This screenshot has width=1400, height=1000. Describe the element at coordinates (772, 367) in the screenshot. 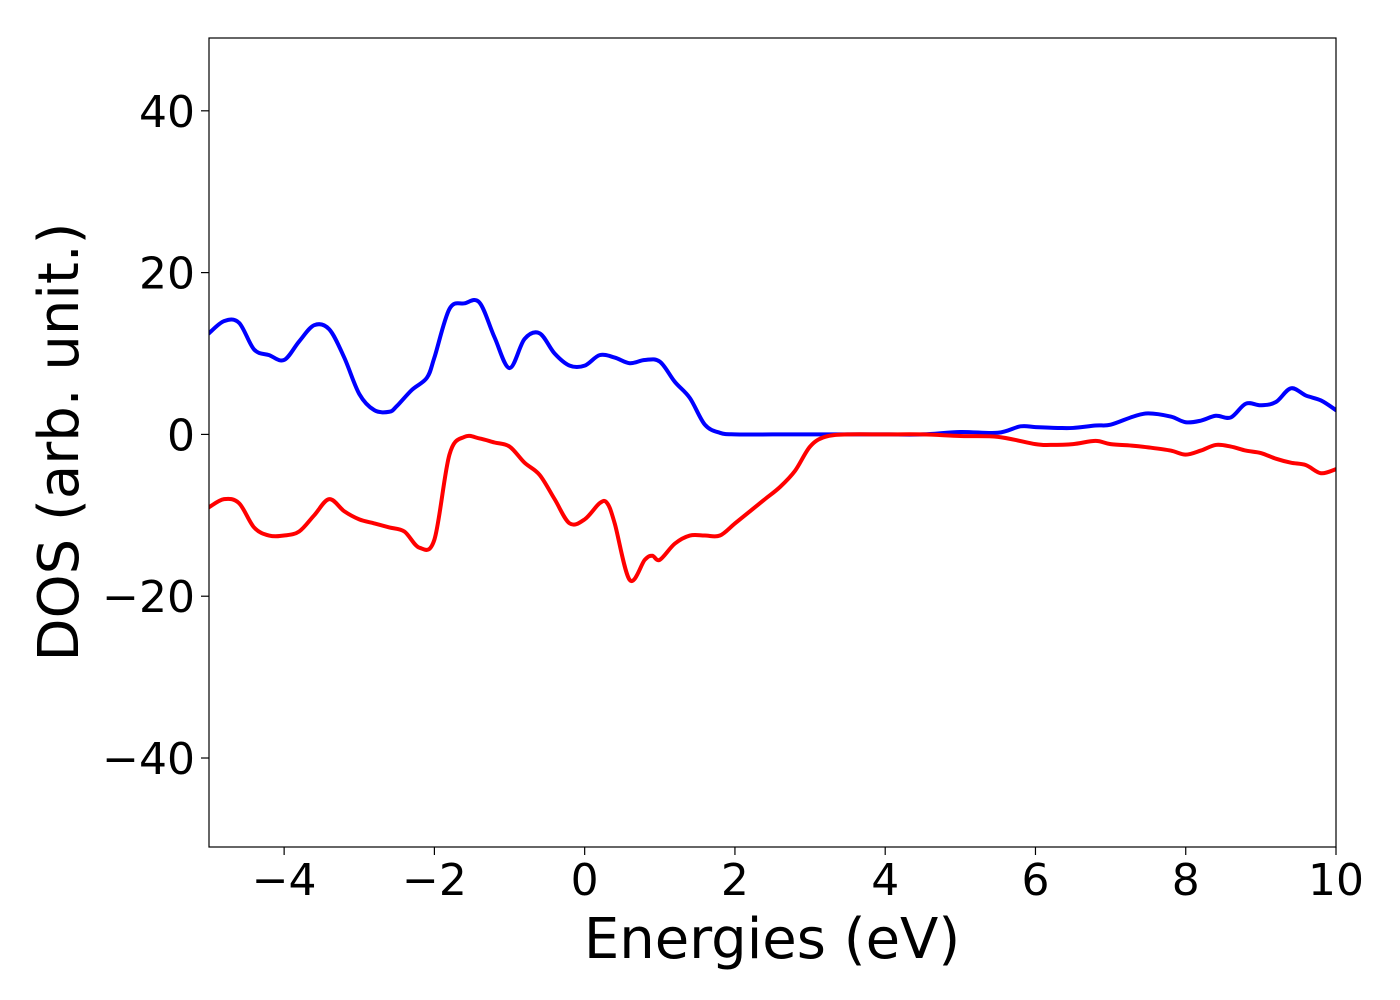

I see `series-line-spin-up` at that location.